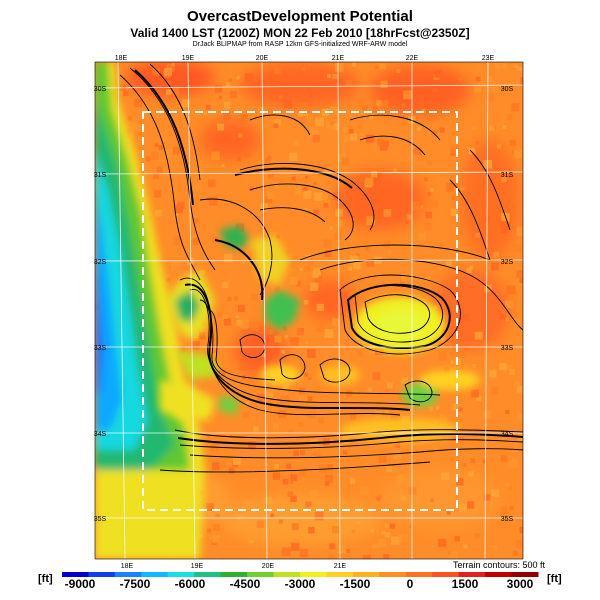 The image size is (600, 600). Describe the element at coordinates (507, 348) in the screenshot. I see `lat-label-right: 33S` at that location.